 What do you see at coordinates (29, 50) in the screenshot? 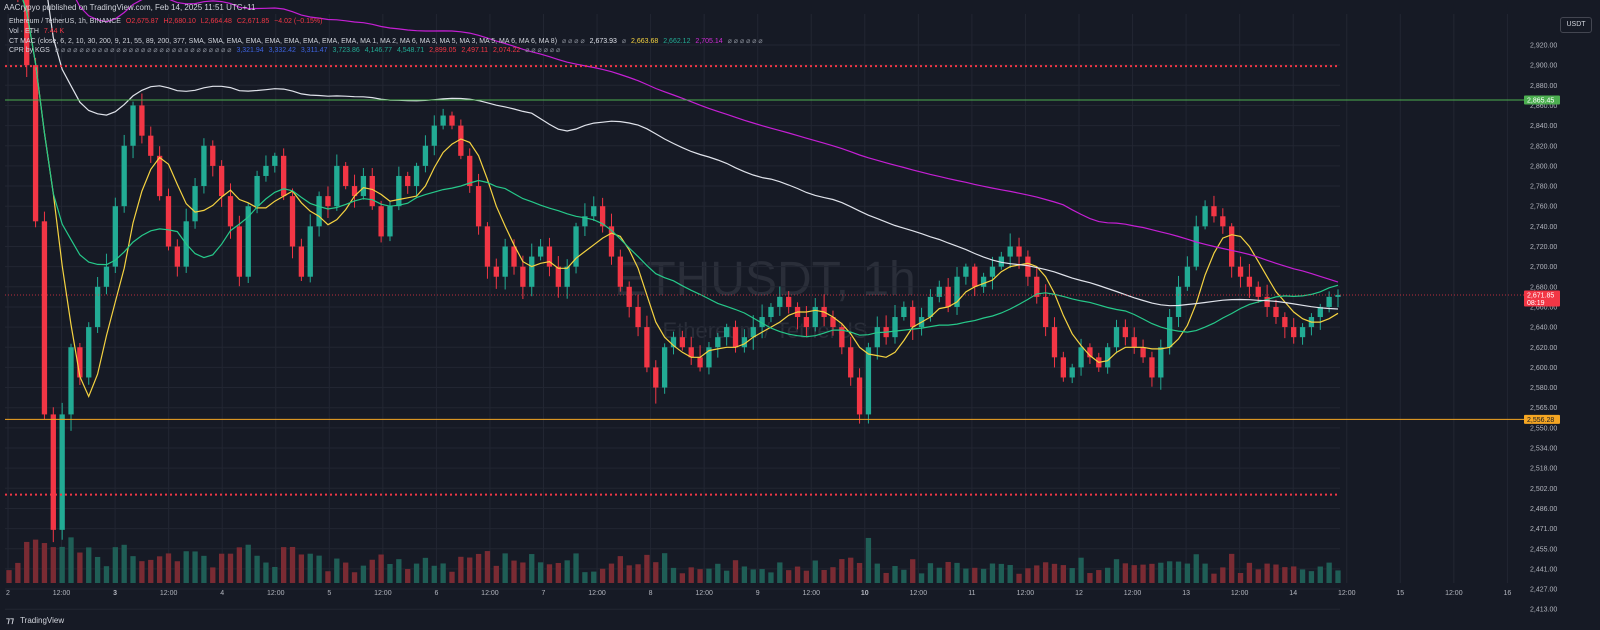
I see `cpr-label: CPR by KGS` at bounding box center [29, 50].